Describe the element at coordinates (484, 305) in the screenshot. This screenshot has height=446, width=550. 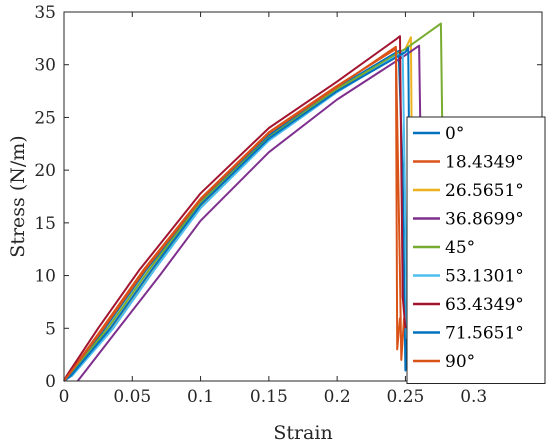
I see `legend-entry-6: 63.4349°` at that location.